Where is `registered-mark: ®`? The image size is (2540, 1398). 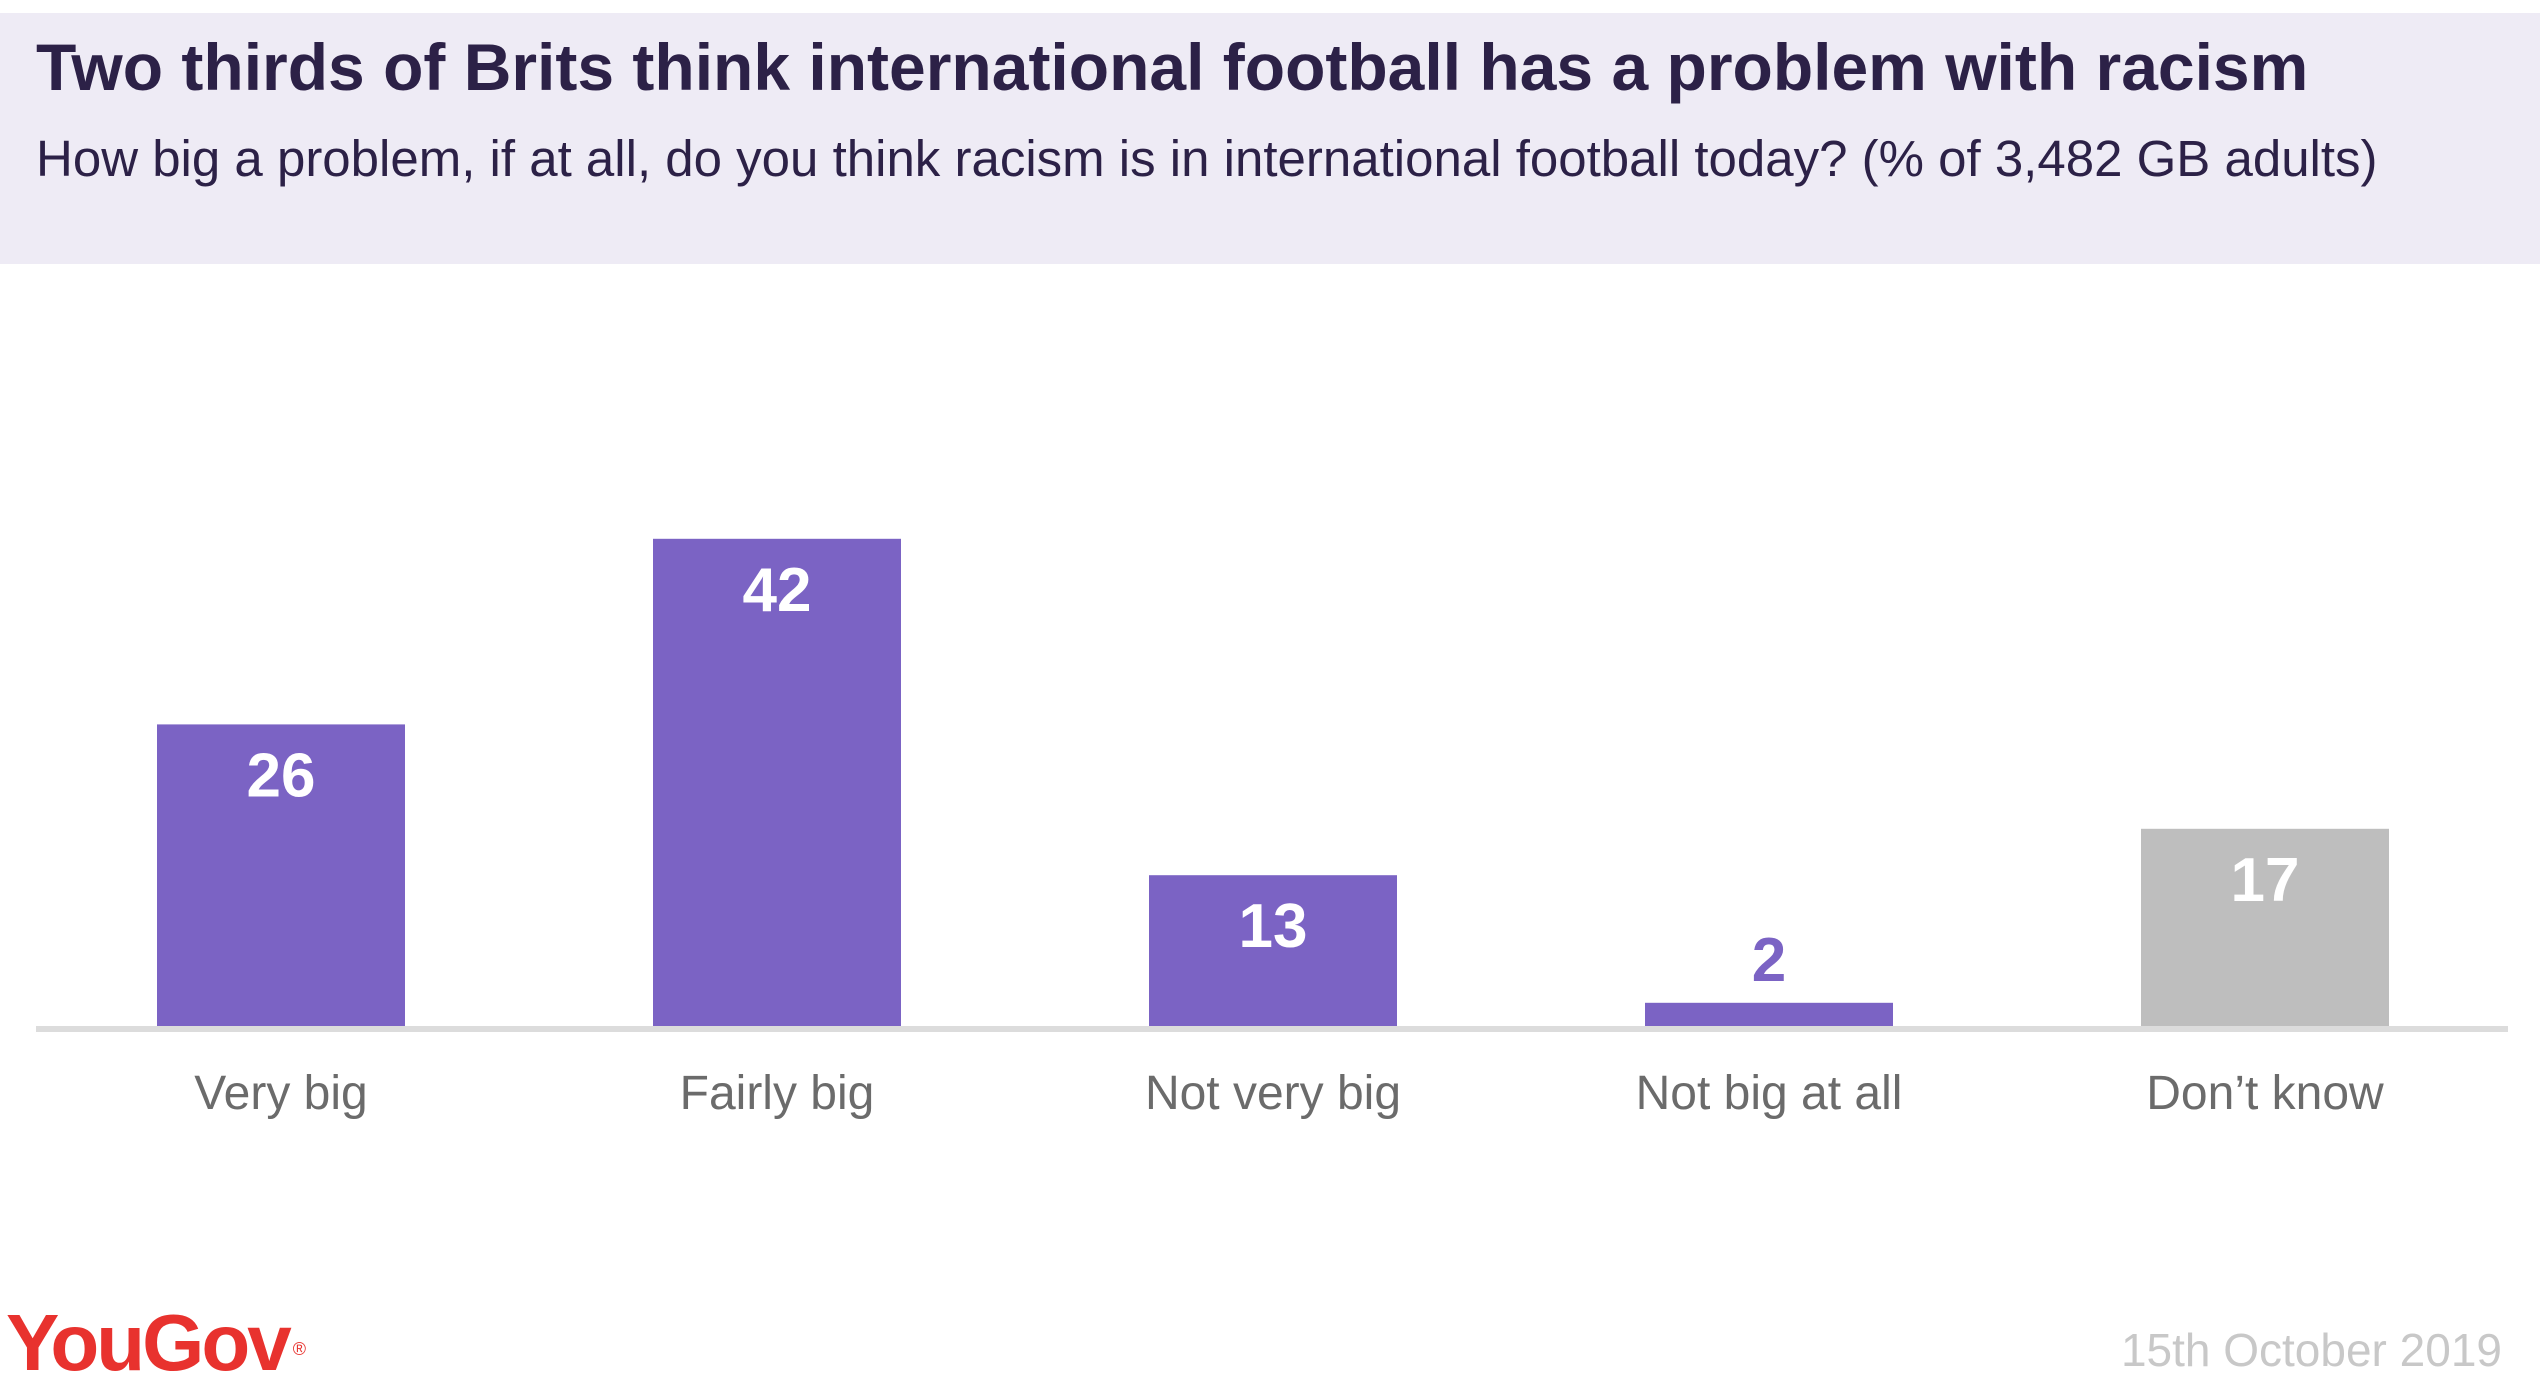
registered-mark: ® is located at coordinates (299, 1349).